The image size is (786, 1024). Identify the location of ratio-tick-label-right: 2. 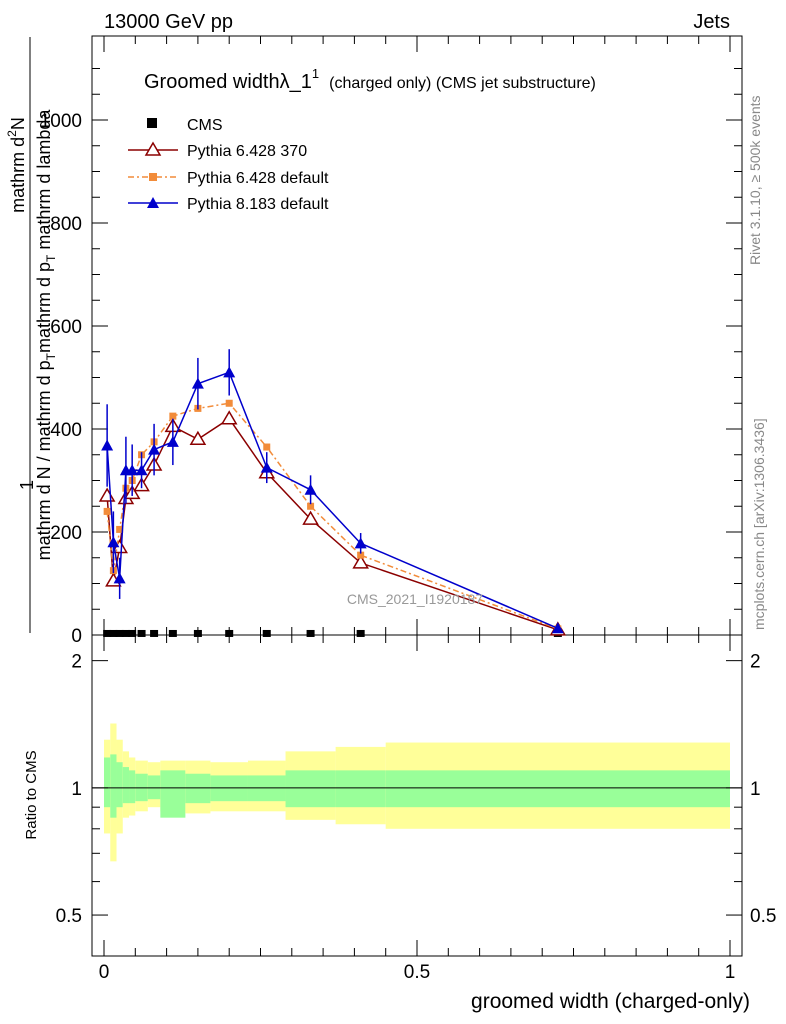
(755, 662).